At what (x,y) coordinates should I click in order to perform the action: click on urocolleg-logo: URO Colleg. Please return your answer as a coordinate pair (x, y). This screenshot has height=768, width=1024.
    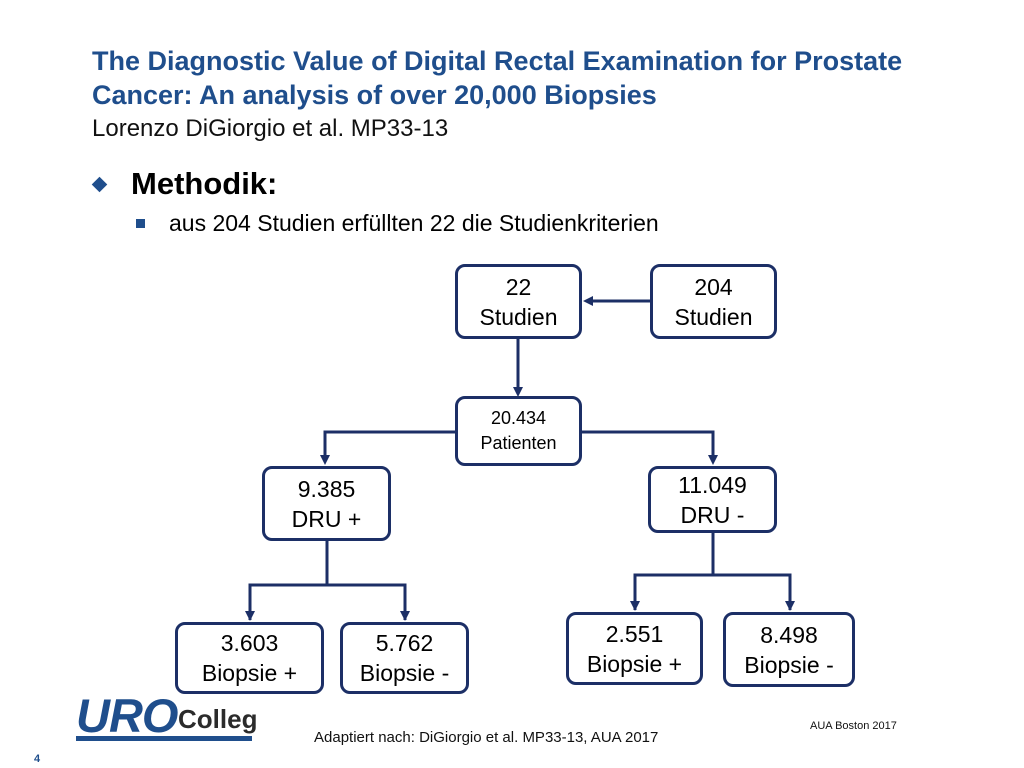
    Looking at the image, I should click on (167, 718).